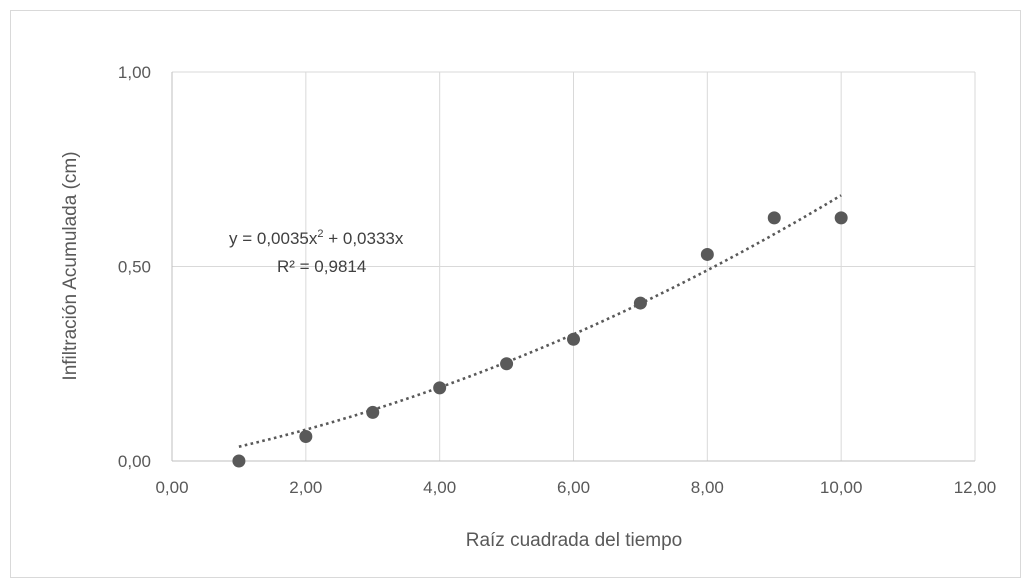 The image size is (1031, 588). Describe the element at coordinates (975, 487) in the screenshot. I see `x-tick-label: 12,00` at that location.